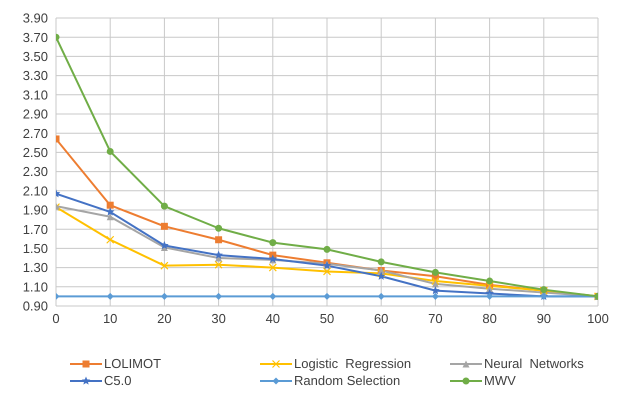 Image resolution: width=626 pixels, height=401 pixels. Describe the element at coordinates (35, 37) in the screenshot. I see `y-tick-label: 3.70` at that location.